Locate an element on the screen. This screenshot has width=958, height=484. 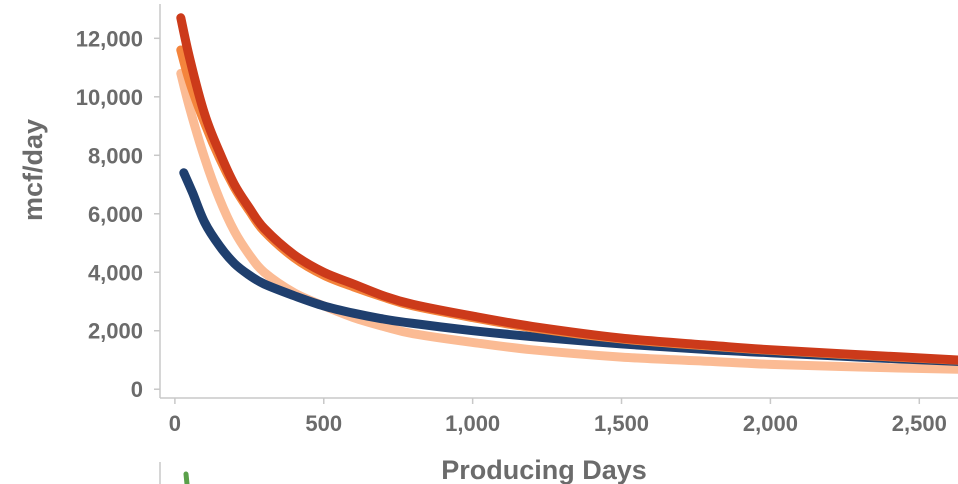
x-tick-label: 2,000 is located at coordinates (770, 423).